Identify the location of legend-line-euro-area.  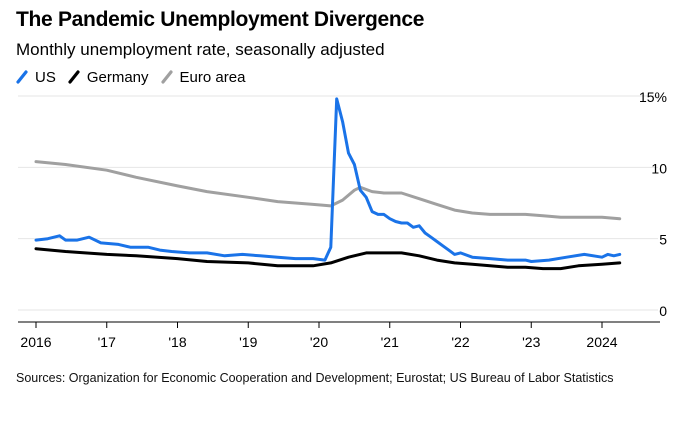
(166, 77).